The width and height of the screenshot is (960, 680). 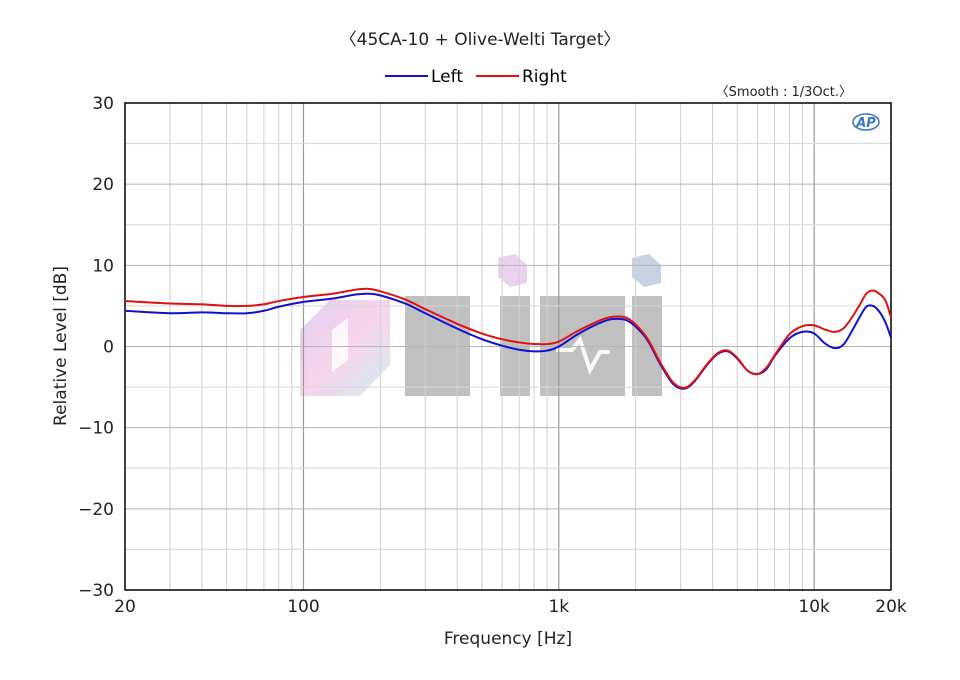 What do you see at coordinates (784, 92) in the screenshot?
I see `smoothing-note: 〈Smooth : 1/3Oct.〉` at bounding box center [784, 92].